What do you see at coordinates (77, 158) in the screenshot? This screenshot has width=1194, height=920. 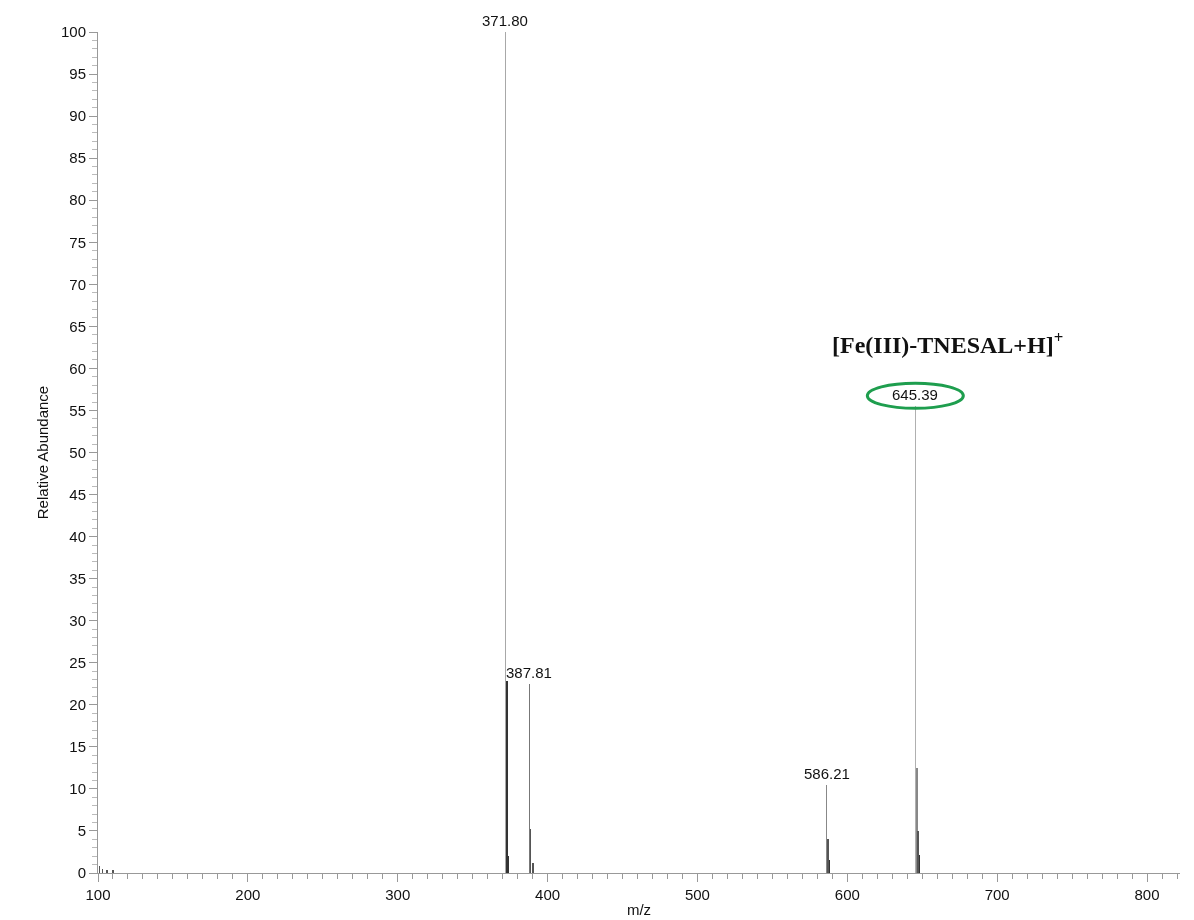 I see `y-tick-label: 85` at bounding box center [77, 158].